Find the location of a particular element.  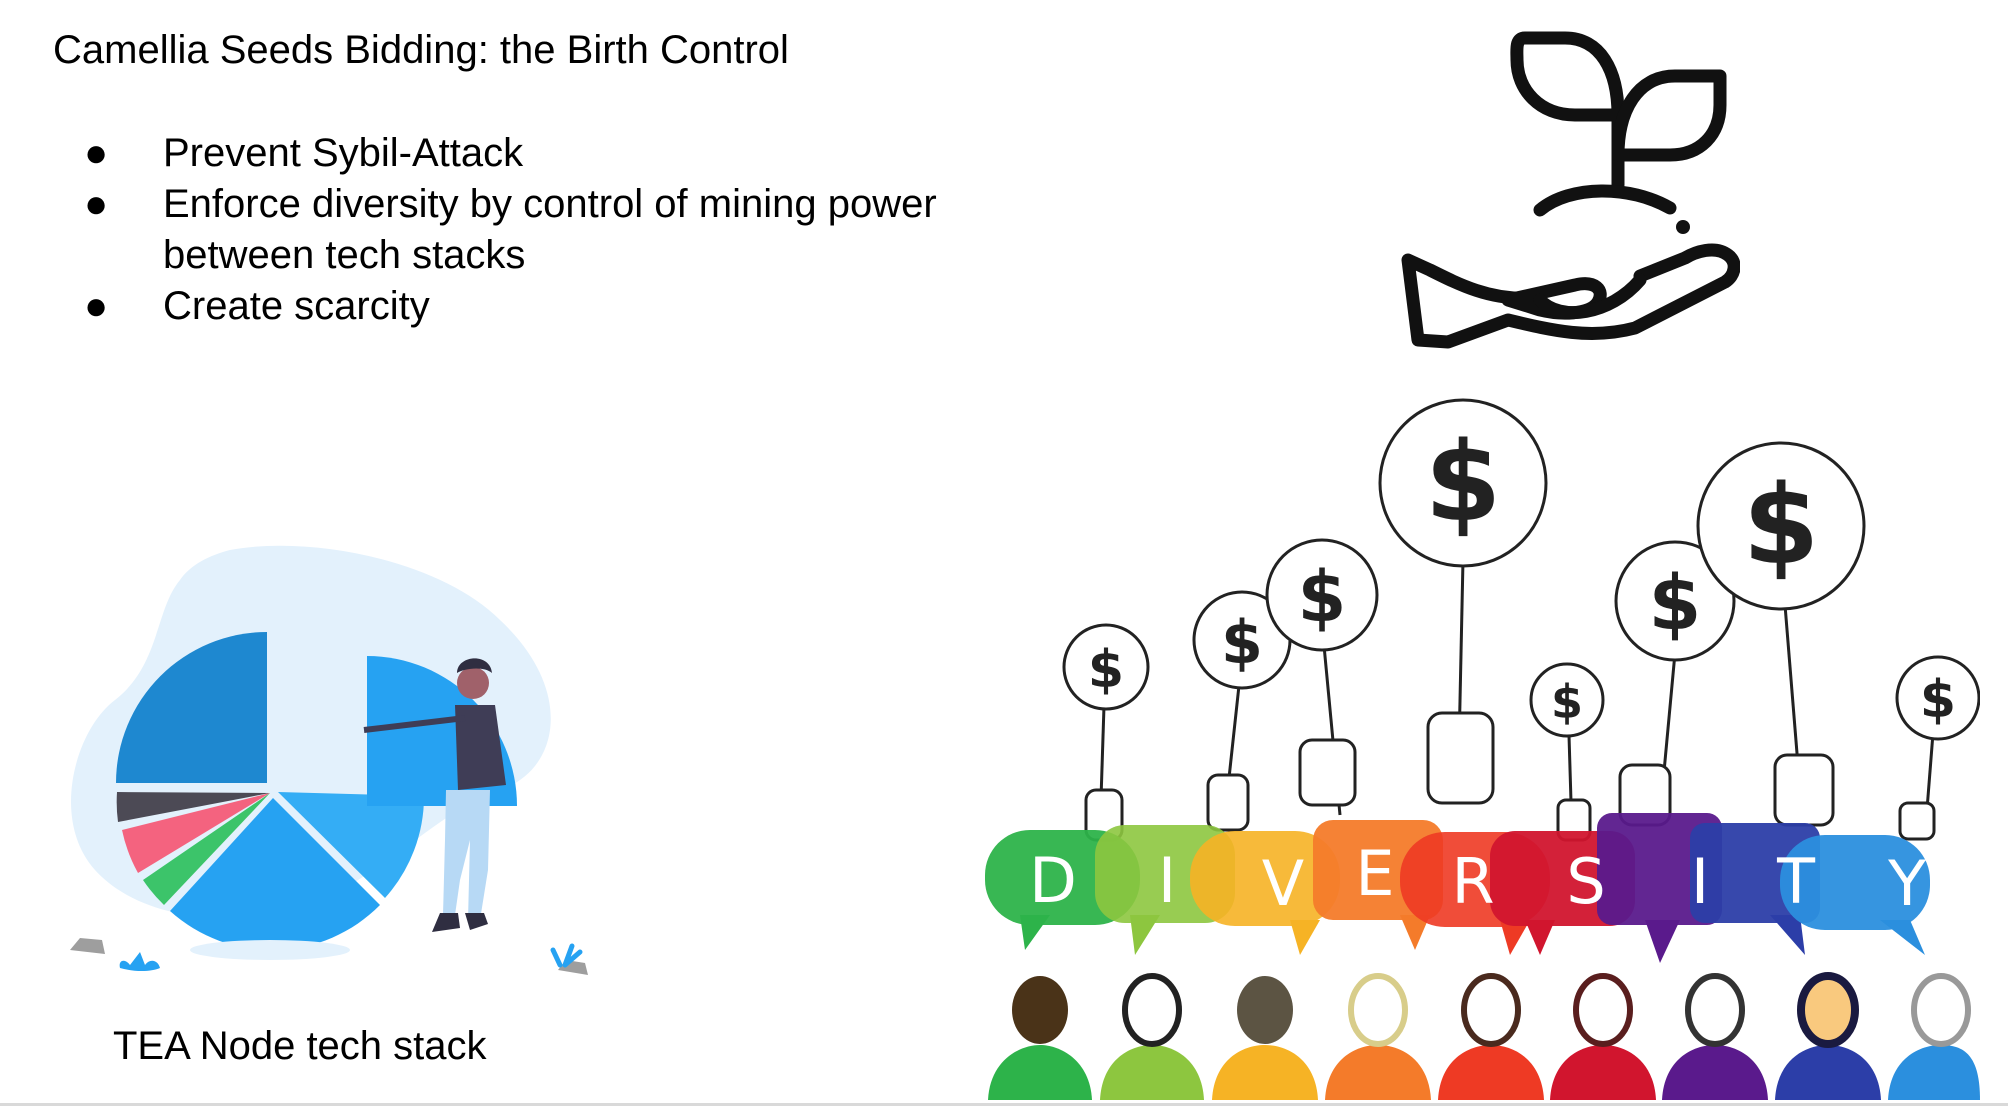

pie-slice-light-blue is located at coordinates (351, 845).